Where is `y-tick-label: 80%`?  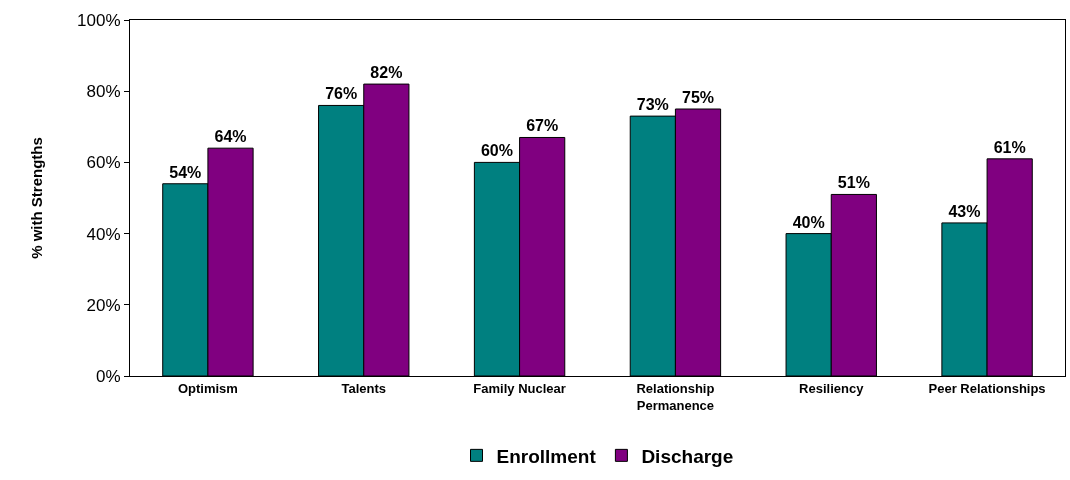 y-tick-label: 80% is located at coordinates (103, 92).